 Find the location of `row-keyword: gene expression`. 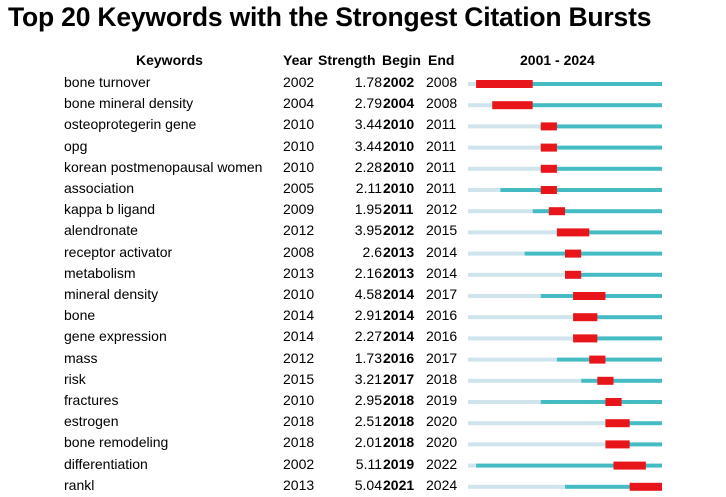

row-keyword: gene expression is located at coordinates (115, 336).